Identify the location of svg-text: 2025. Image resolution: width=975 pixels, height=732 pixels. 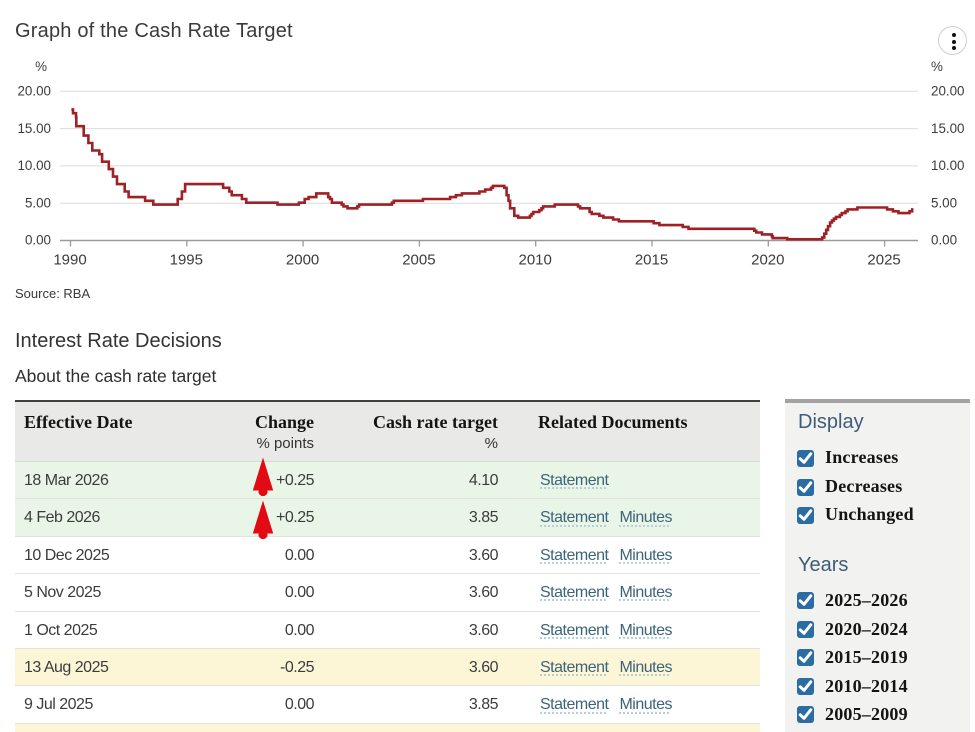
(883, 260).